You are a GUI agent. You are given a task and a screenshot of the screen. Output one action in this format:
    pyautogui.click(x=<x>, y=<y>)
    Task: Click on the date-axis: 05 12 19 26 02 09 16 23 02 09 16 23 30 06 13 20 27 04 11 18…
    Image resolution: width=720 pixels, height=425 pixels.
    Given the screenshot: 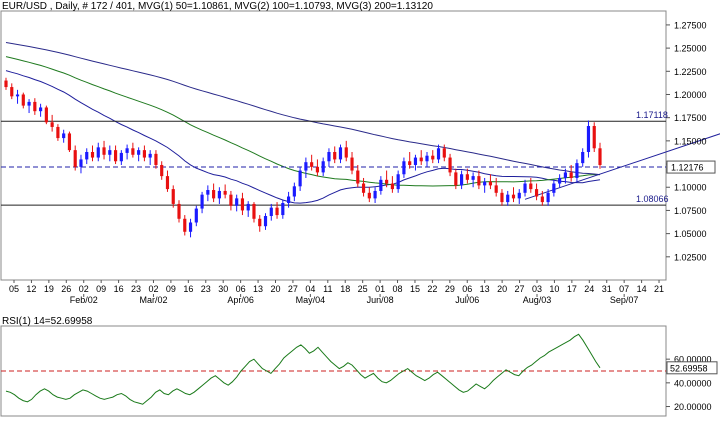 What is the action you would take?
    pyautogui.click(x=336, y=292)
    